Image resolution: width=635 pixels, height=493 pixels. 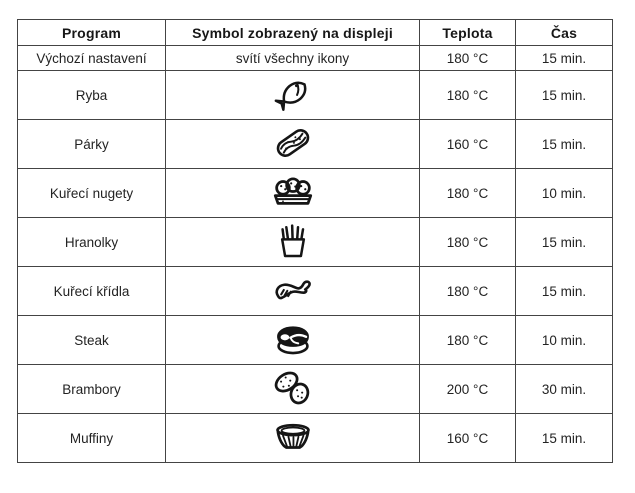 What do you see at coordinates (564, 32) in the screenshot?
I see `column-header-cas: Čas` at bounding box center [564, 32].